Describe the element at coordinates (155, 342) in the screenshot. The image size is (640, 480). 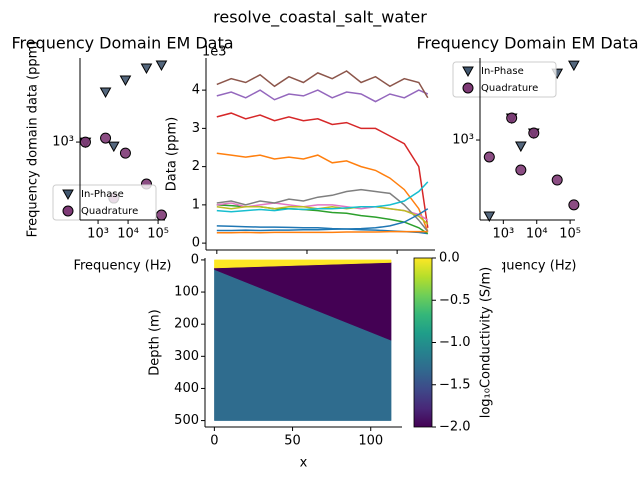
I see `y-axis-label: Depth (m)` at that location.